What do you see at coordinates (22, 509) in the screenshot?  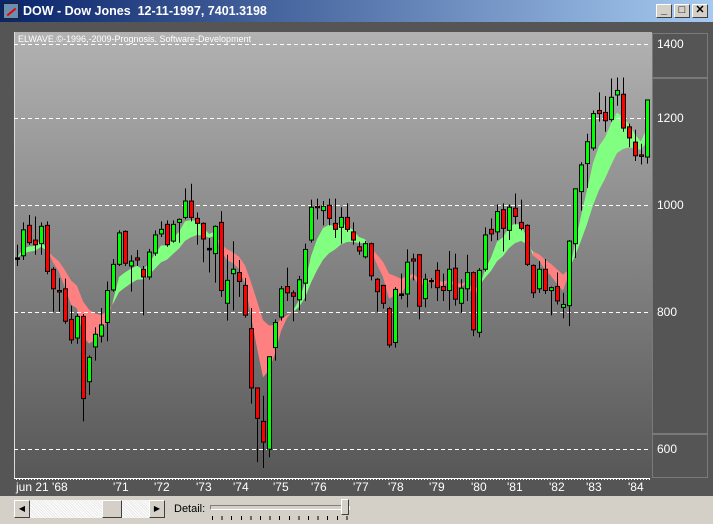 I see `scroll-left-button: ◀` at bounding box center [22, 509].